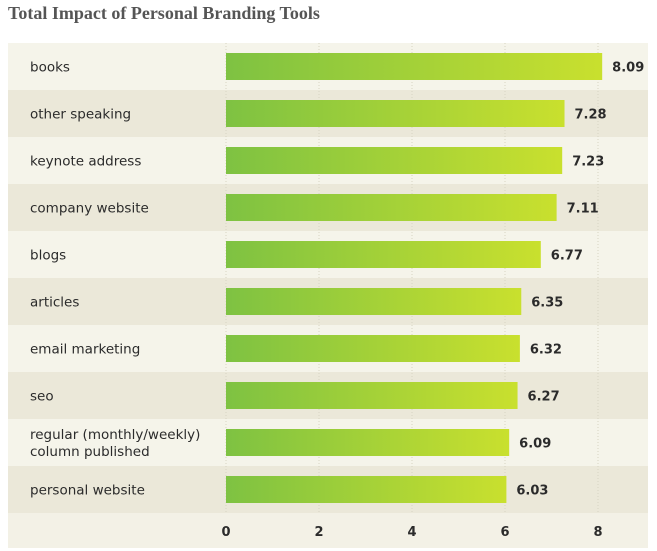  I want to click on category-label: keynote address, so click(85, 162).